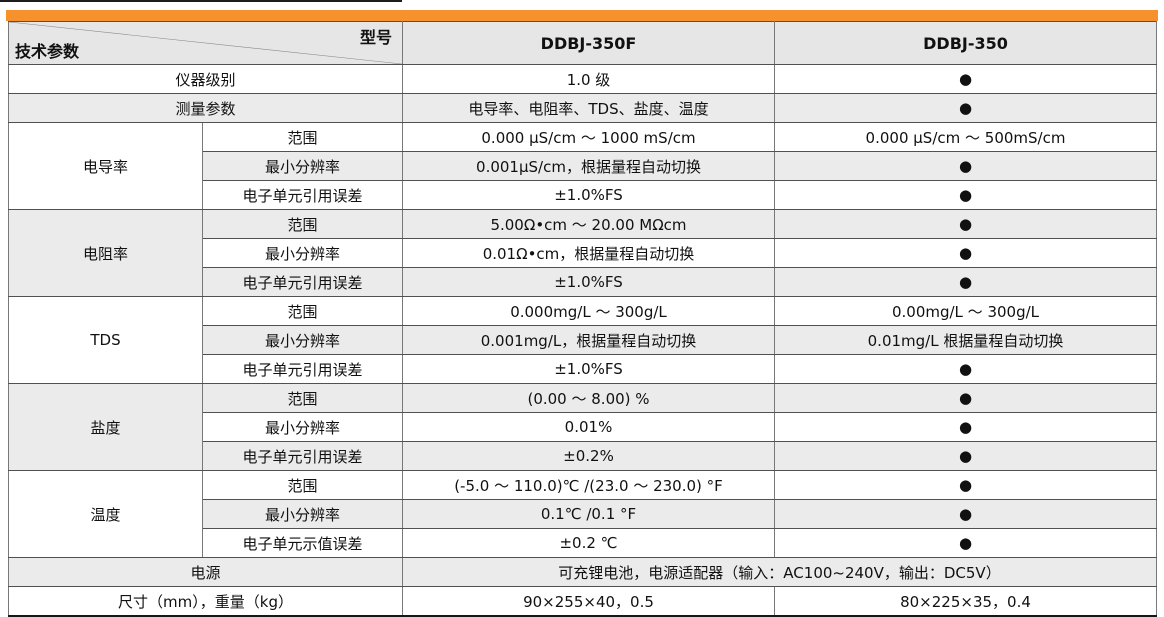  What do you see at coordinates (105, 166) in the screenshot?
I see `group-label-conductivity: 电导率` at bounding box center [105, 166].